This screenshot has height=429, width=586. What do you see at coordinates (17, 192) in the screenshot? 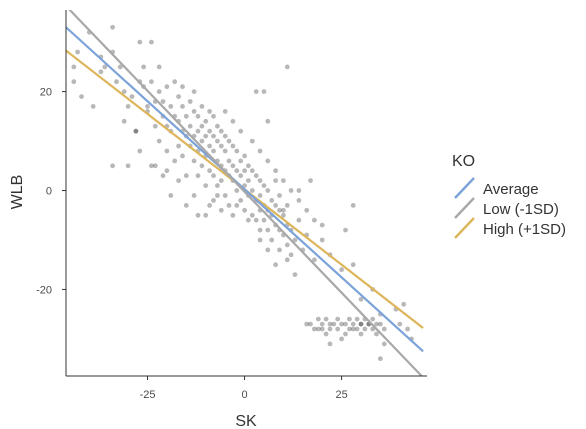
I see `y-axis-title: WLB` at bounding box center [17, 192].